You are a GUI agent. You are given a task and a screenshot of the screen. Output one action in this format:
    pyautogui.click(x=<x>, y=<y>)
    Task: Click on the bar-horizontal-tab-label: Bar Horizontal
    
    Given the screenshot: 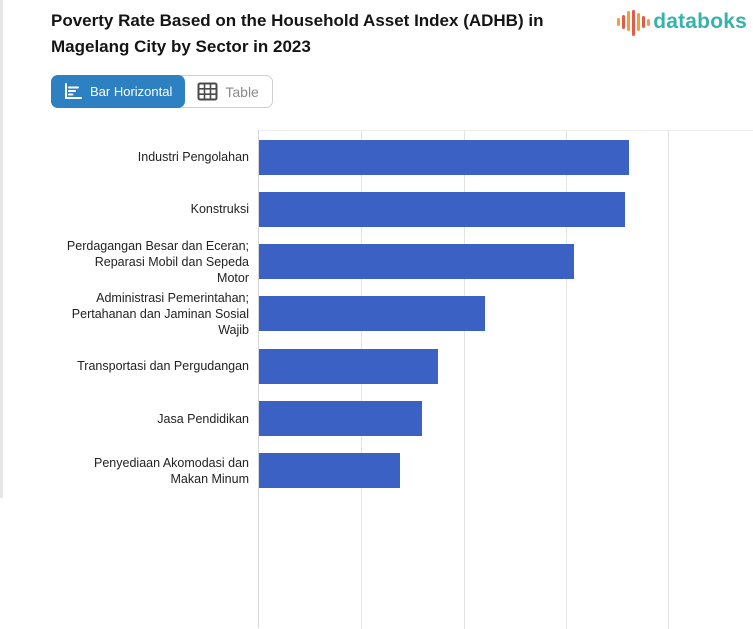 What is the action you would take?
    pyautogui.click(x=131, y=91)
    